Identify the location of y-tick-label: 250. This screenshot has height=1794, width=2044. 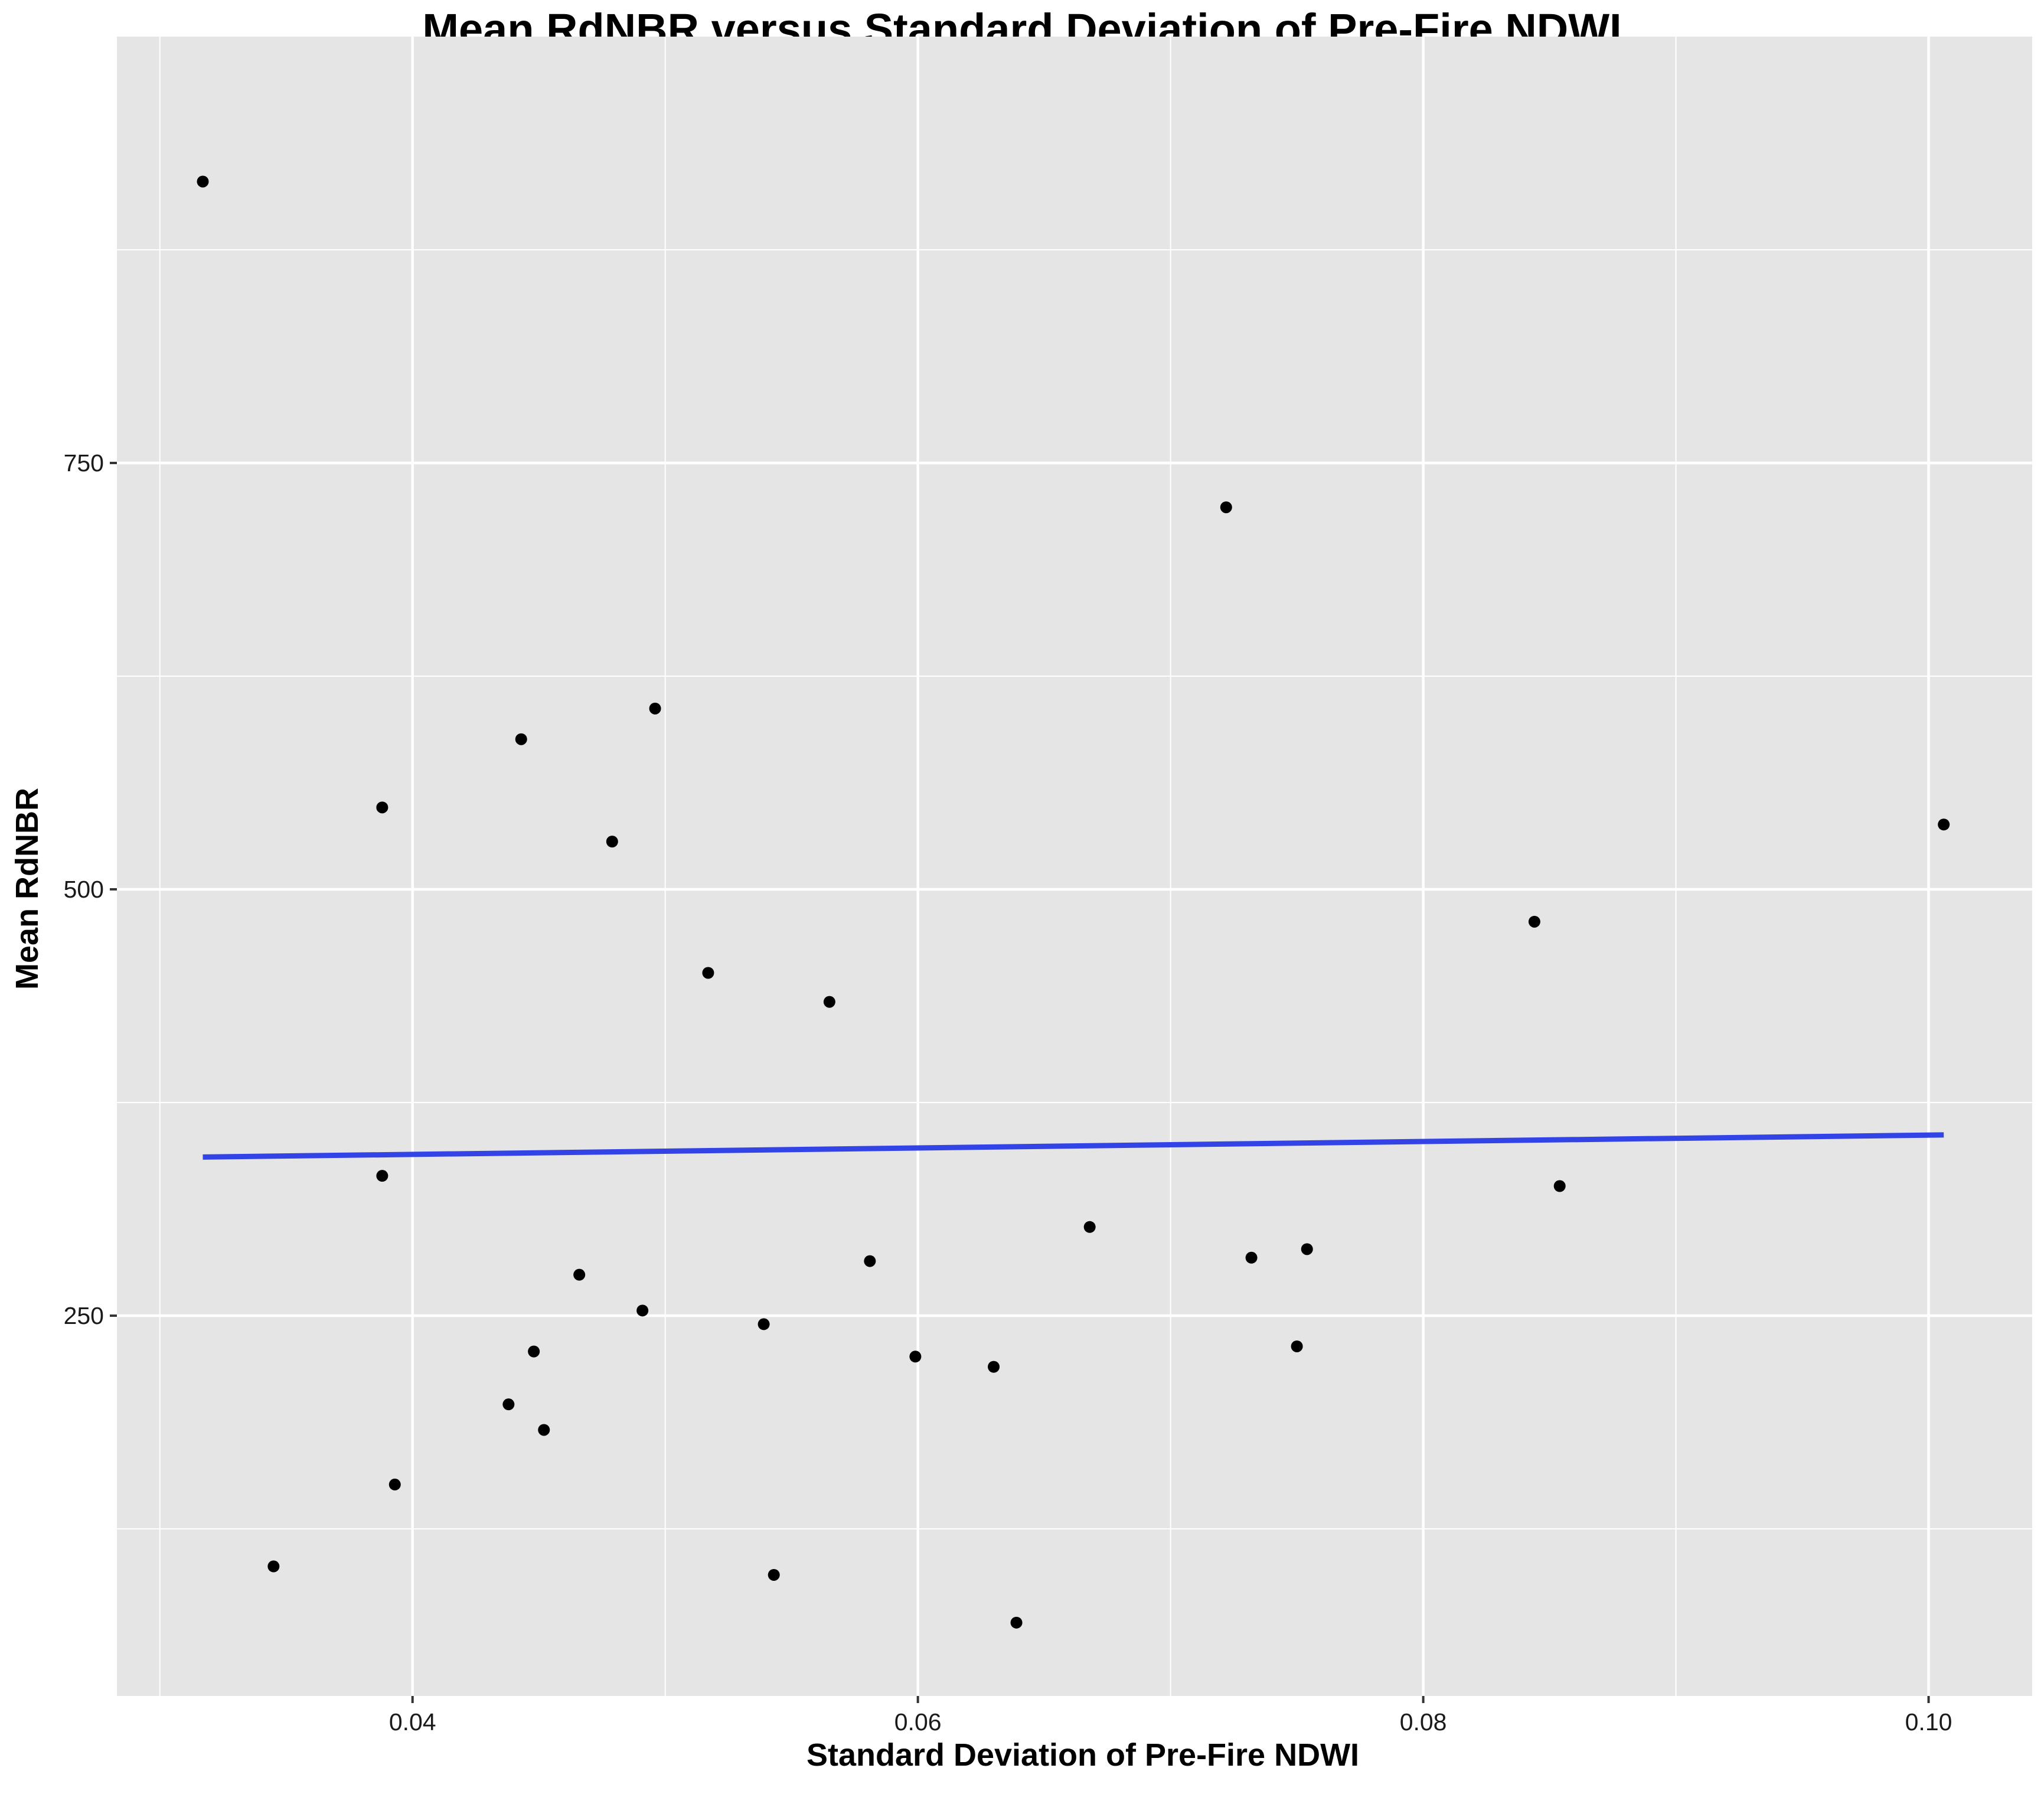
(84, 1315).